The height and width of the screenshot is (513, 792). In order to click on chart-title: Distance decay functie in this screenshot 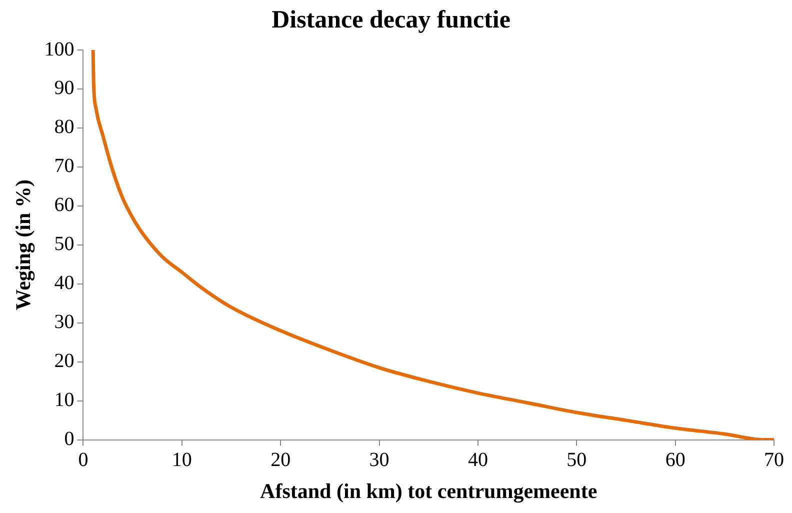, I will do `click(391, 20)`.